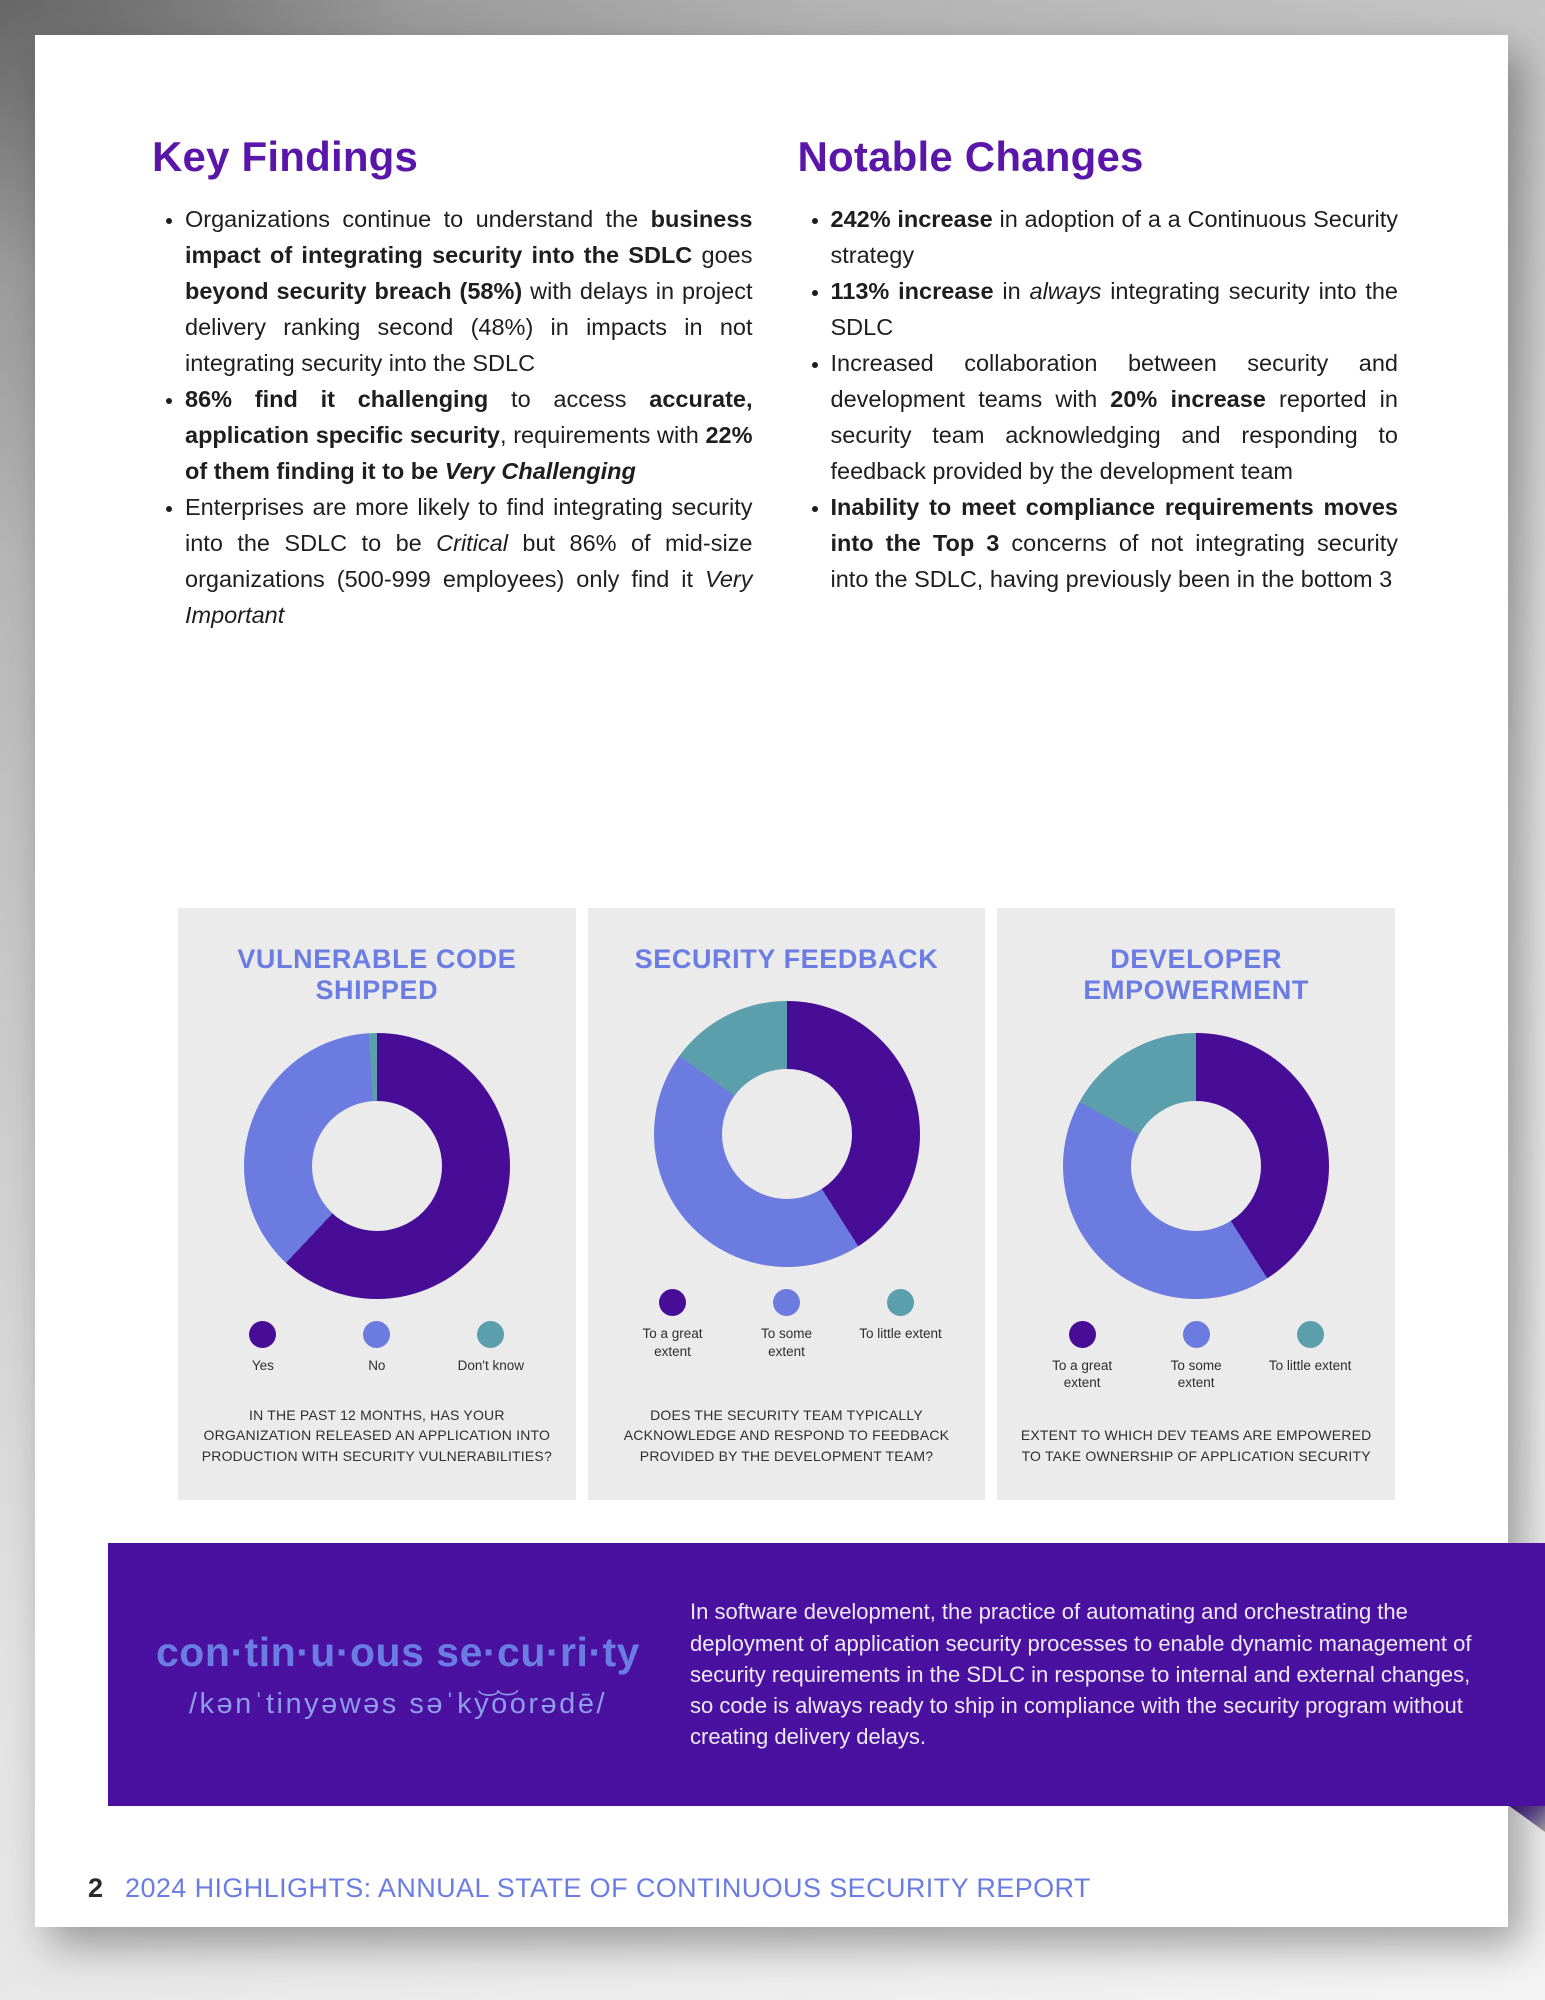 The width and height of the screenshot is (1545, 2000). What do you see at coordinates (96, 1888) in the screenshot?
I see `page-number: 2` at bounding box center [96, 1888].